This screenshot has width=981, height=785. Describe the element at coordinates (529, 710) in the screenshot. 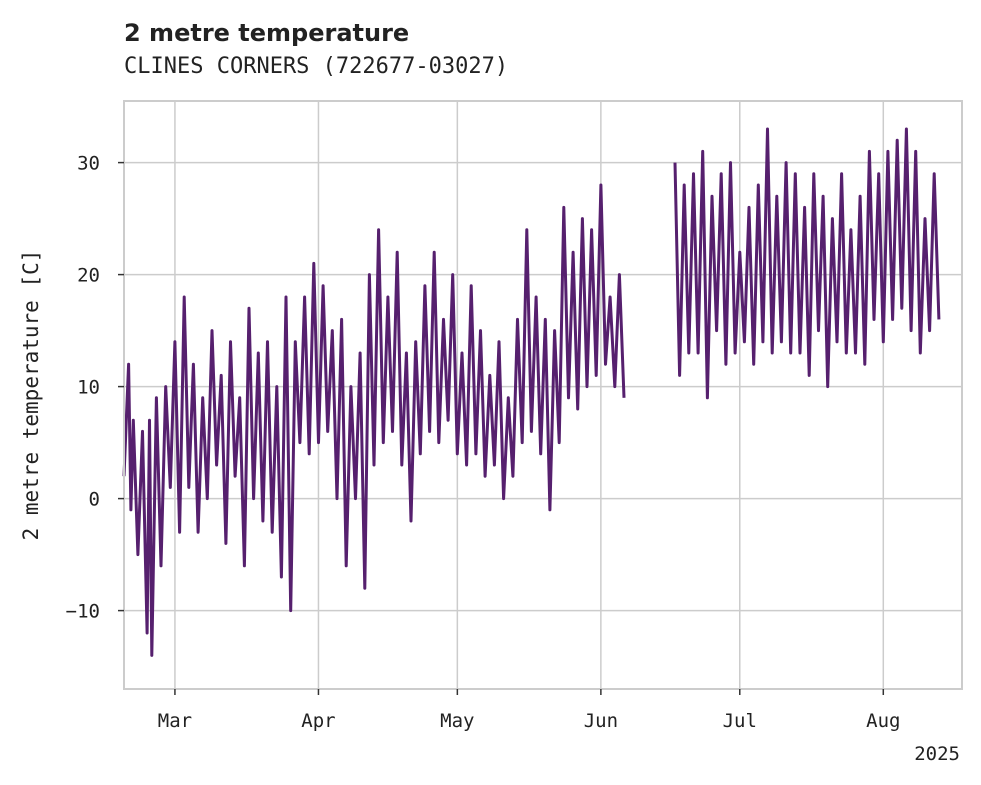

I see `x-axis-ticks: Mar Apr May Jun Jul Aug` at that location.